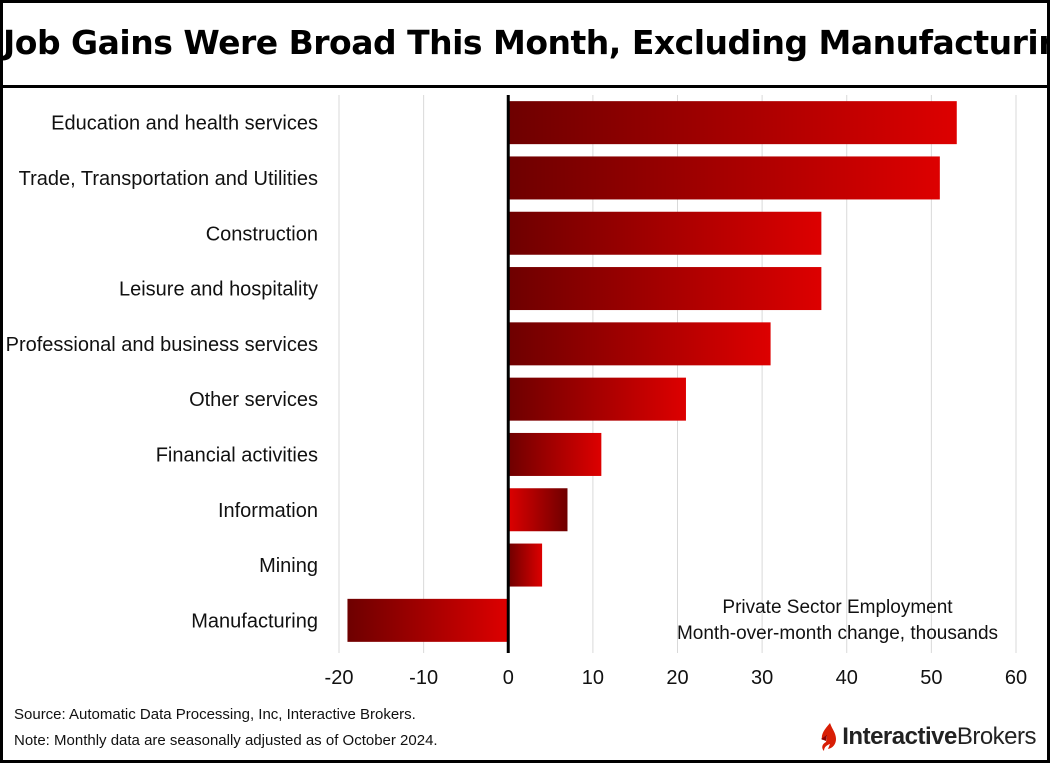  I want to click on title-divider, so click(525, 86).